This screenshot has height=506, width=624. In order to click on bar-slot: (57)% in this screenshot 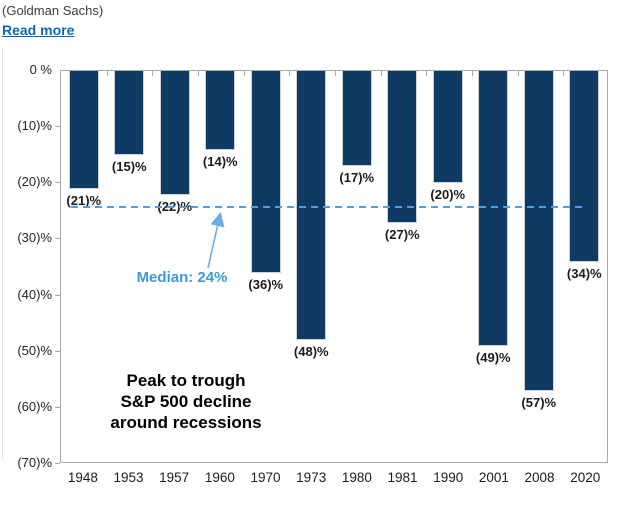, I will do `click(539, 266)`.